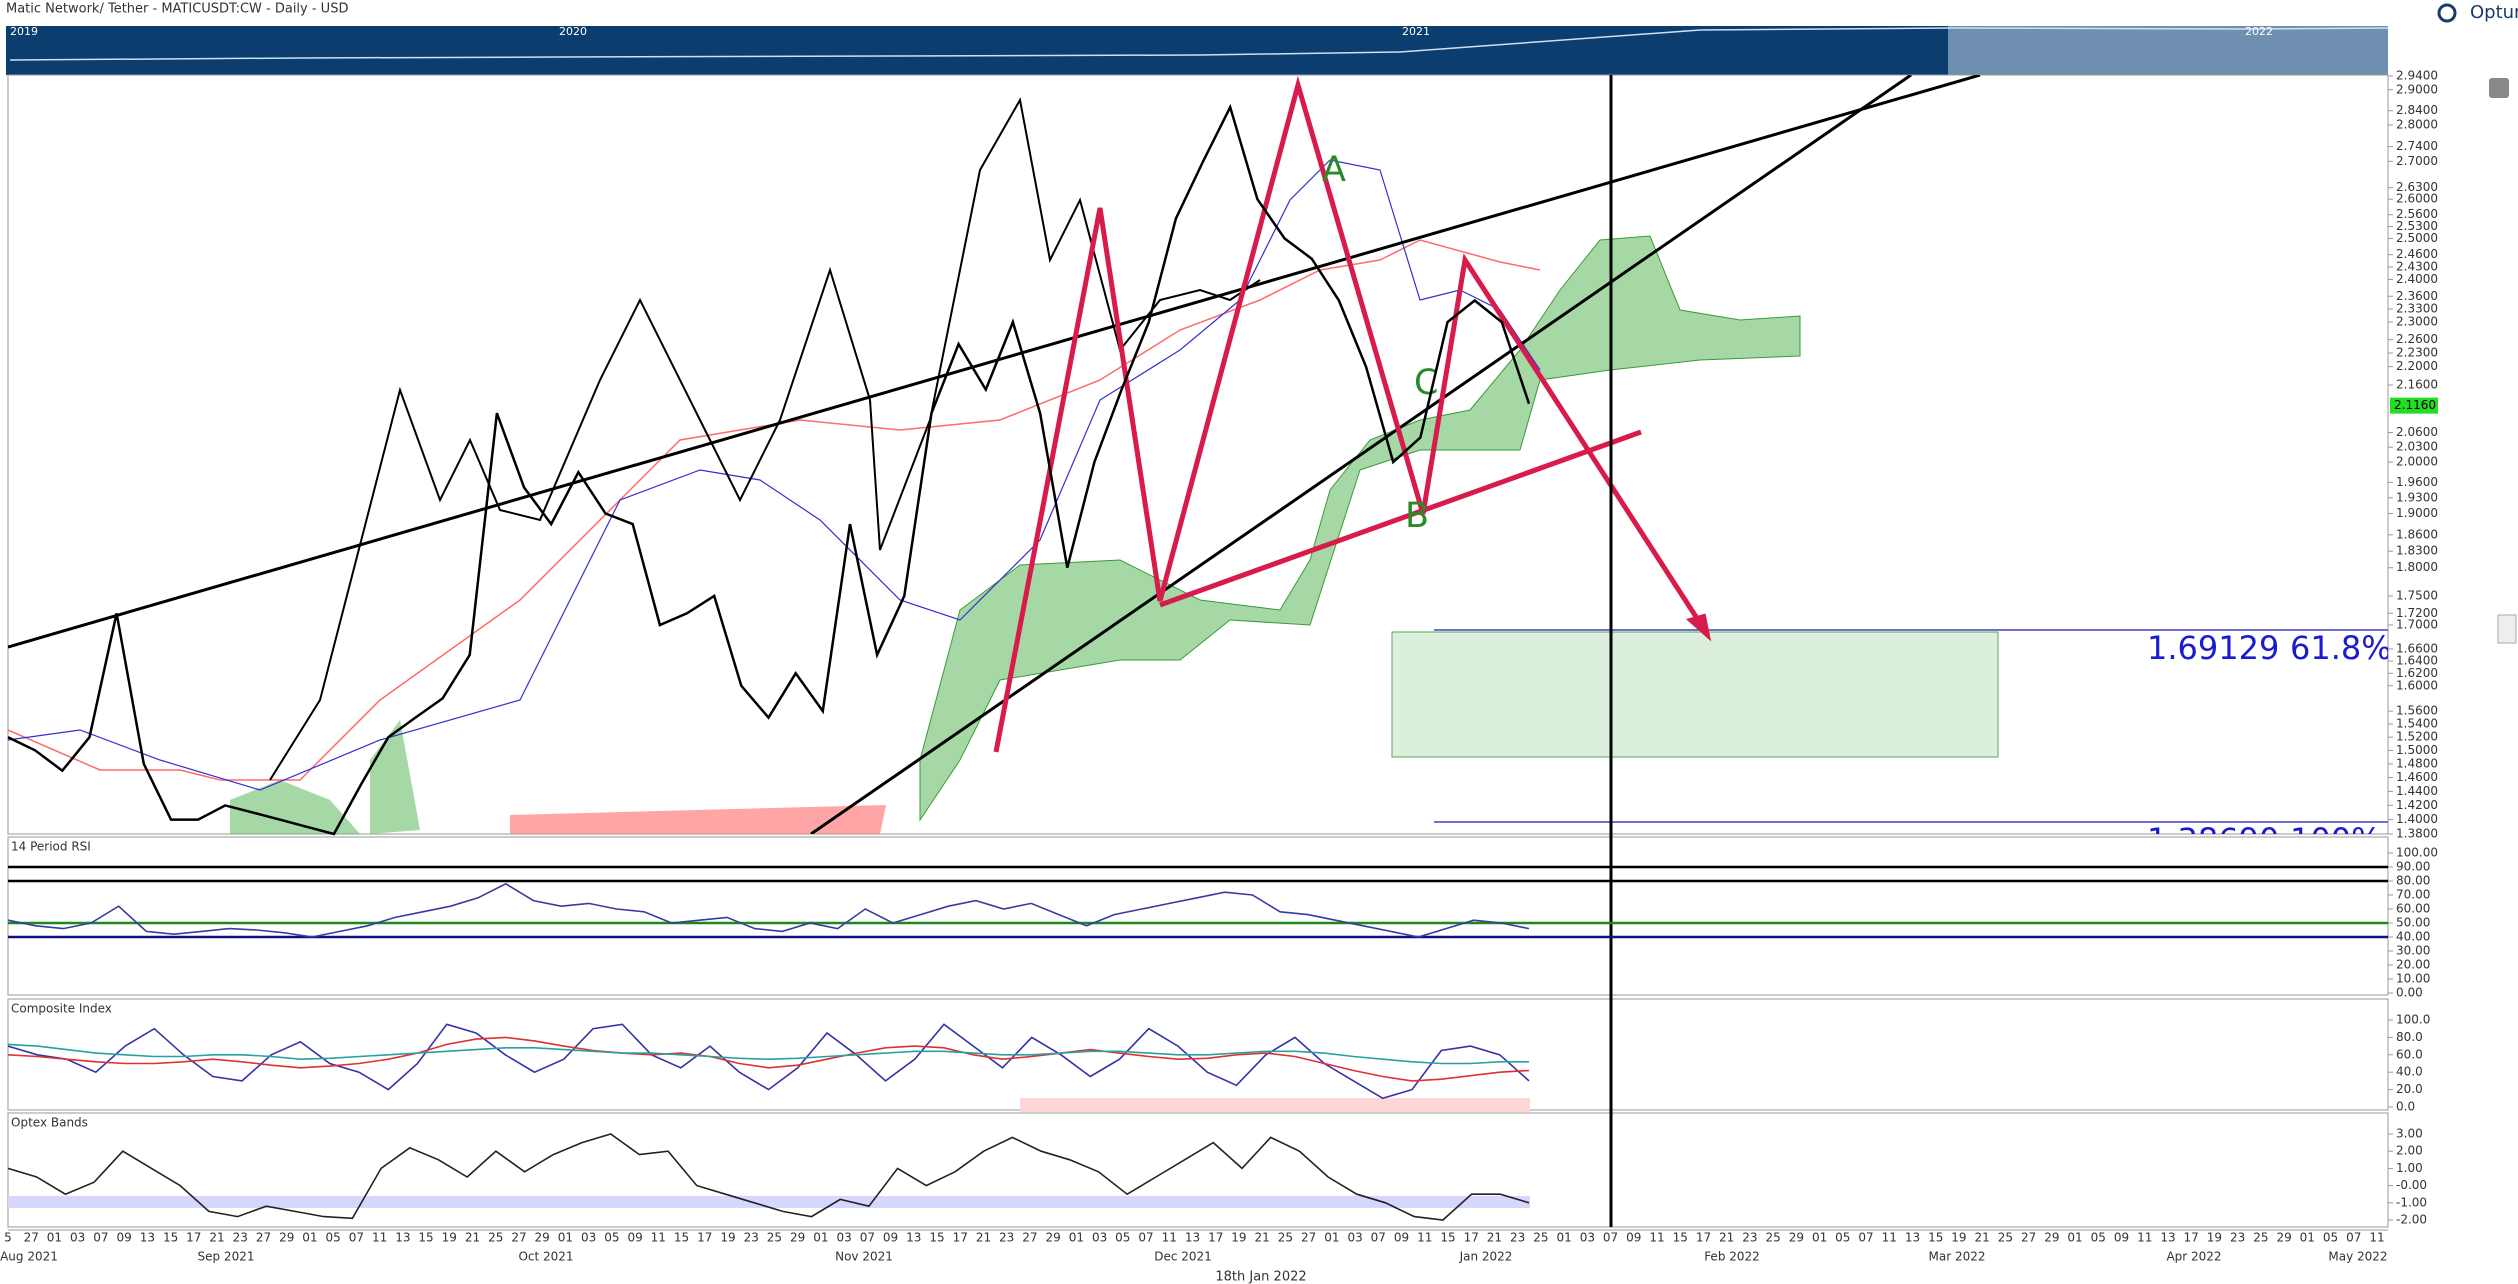  Describe the element at coordinates (49, 1123) in the screenshot. I see `panel-title: Optex Bands` at that location.